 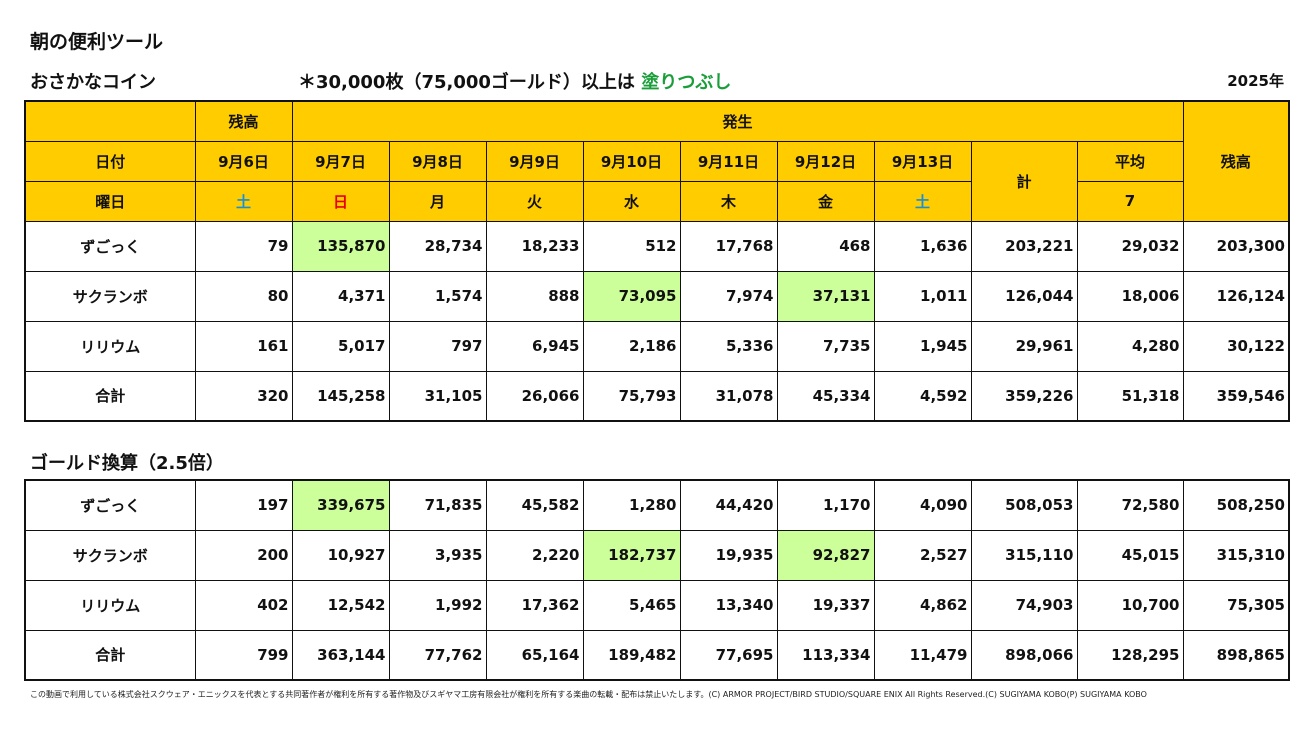 What do you see at coordinates (1130, 396) in the screenshot?
I see `value-cell: 51,318` at bounding box center [1130, 396].